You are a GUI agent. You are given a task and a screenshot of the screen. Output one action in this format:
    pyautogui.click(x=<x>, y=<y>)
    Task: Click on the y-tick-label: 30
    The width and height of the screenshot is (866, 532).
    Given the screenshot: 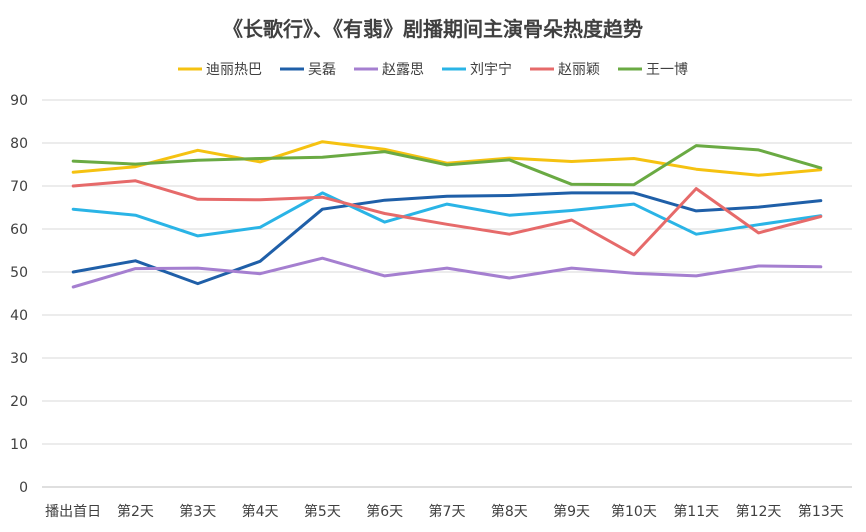 What is the action you would take?
    pyautogui.click(x=19, y=359)
    